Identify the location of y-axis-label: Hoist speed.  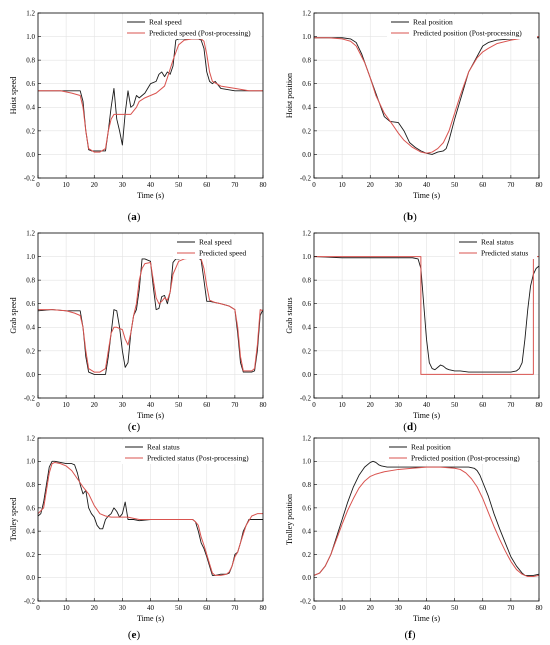
(13, 96).